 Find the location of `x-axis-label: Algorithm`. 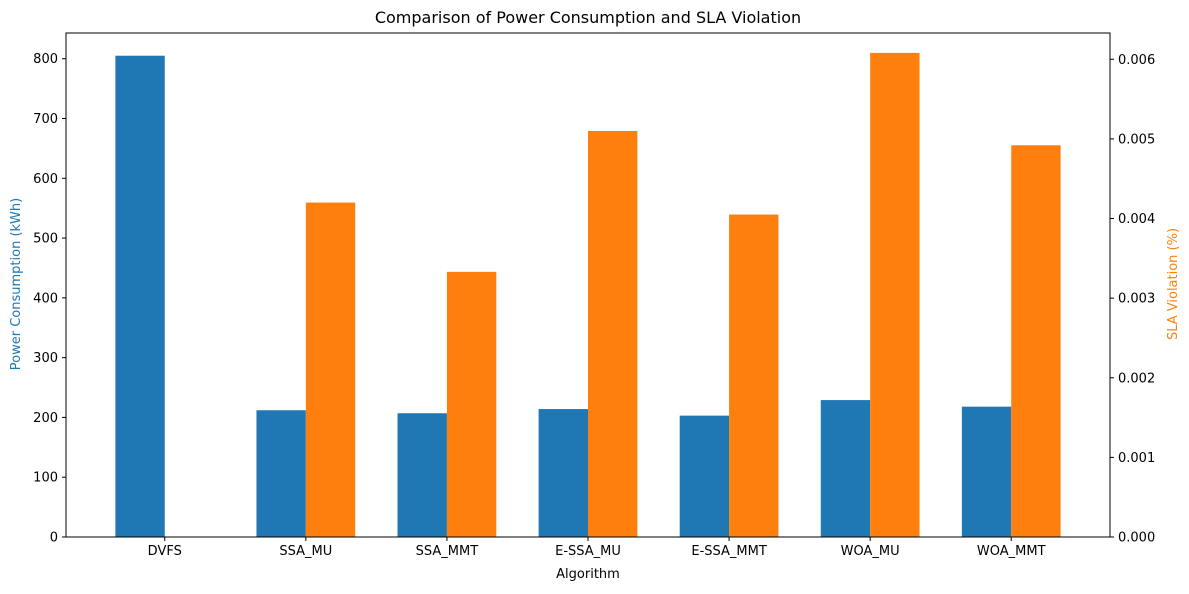

x-axis-label: Algorithm is located at coordinates (588, 574).